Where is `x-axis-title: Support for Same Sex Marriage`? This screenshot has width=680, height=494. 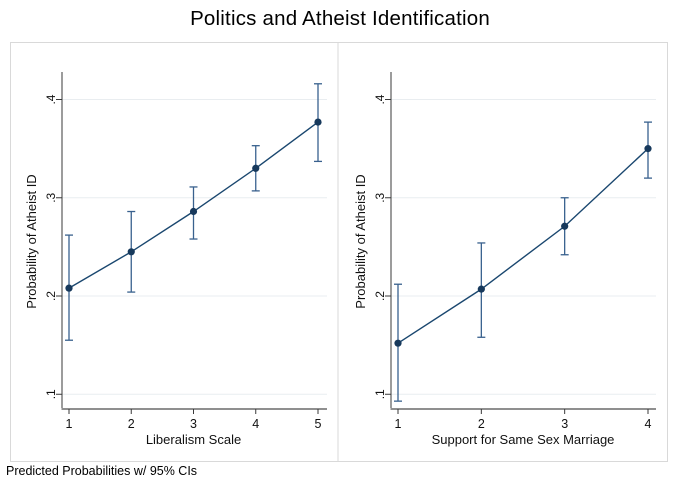
x-axis-title: Support for Same Sex Marriage is located at coordinates (523, 439).